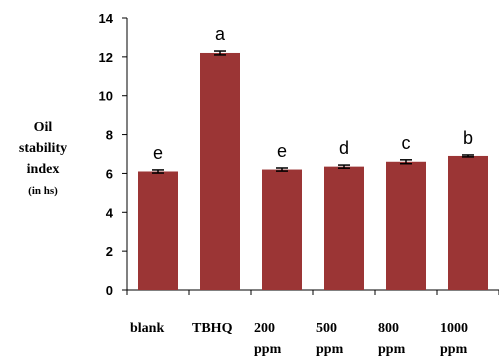  What do you see at coordinates (406, 143) in the screenshot?
I see `significance-letter: c` at bounding box center [406, 143].